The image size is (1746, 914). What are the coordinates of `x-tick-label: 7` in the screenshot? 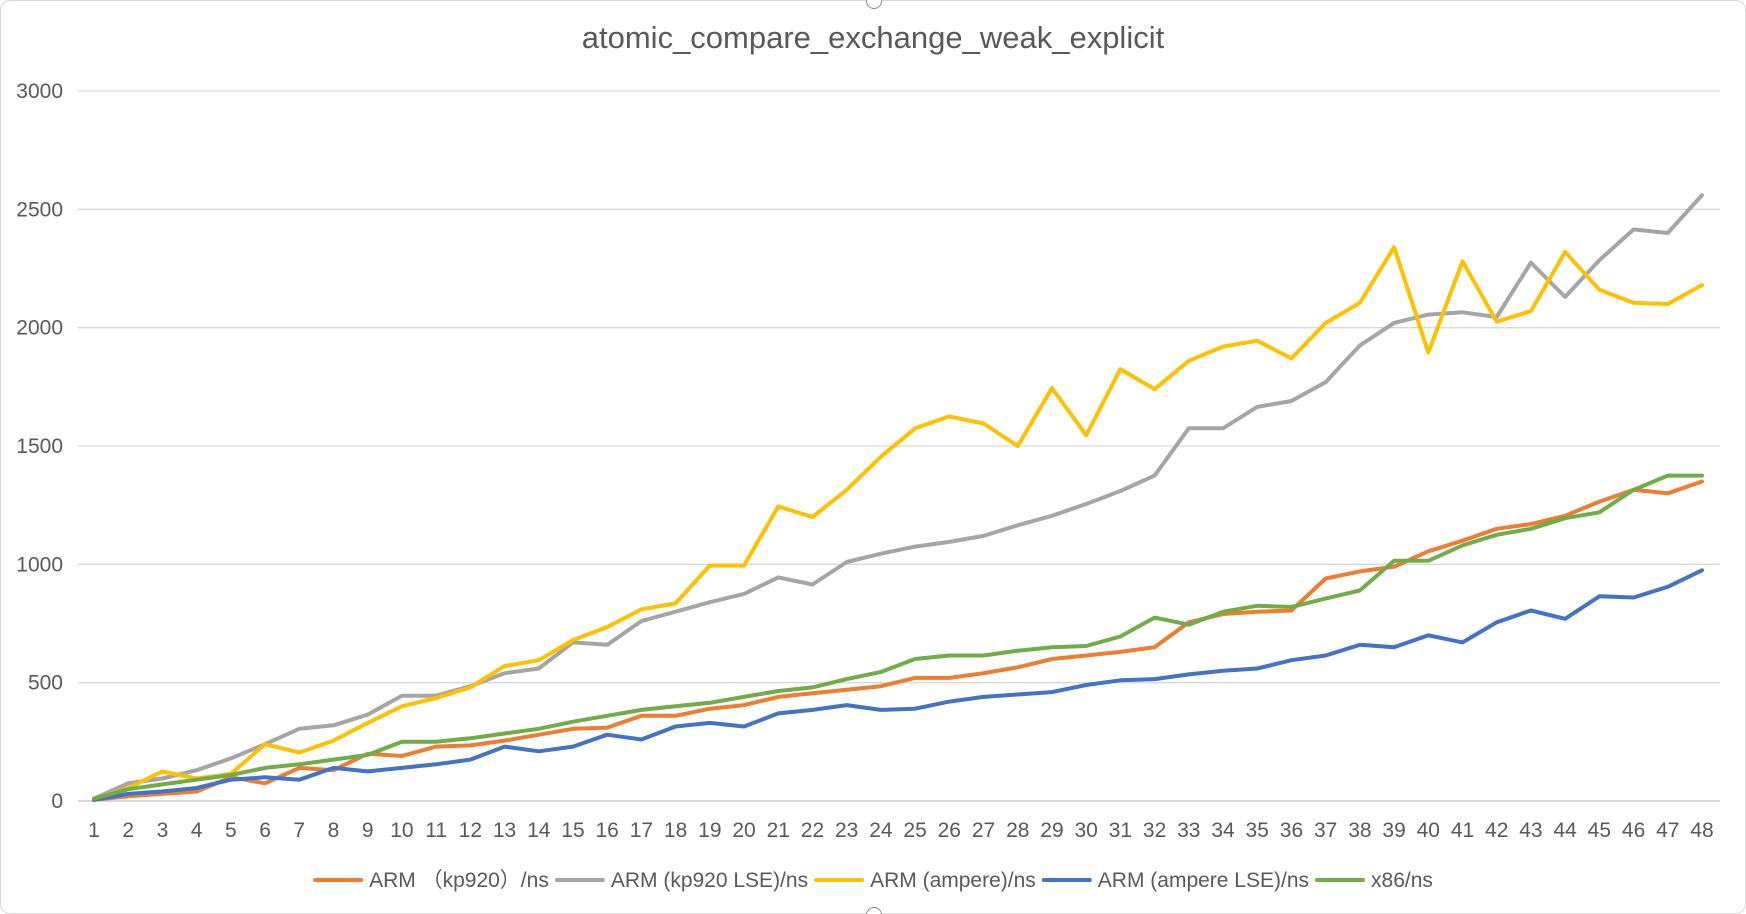 It's located at (299, 830).